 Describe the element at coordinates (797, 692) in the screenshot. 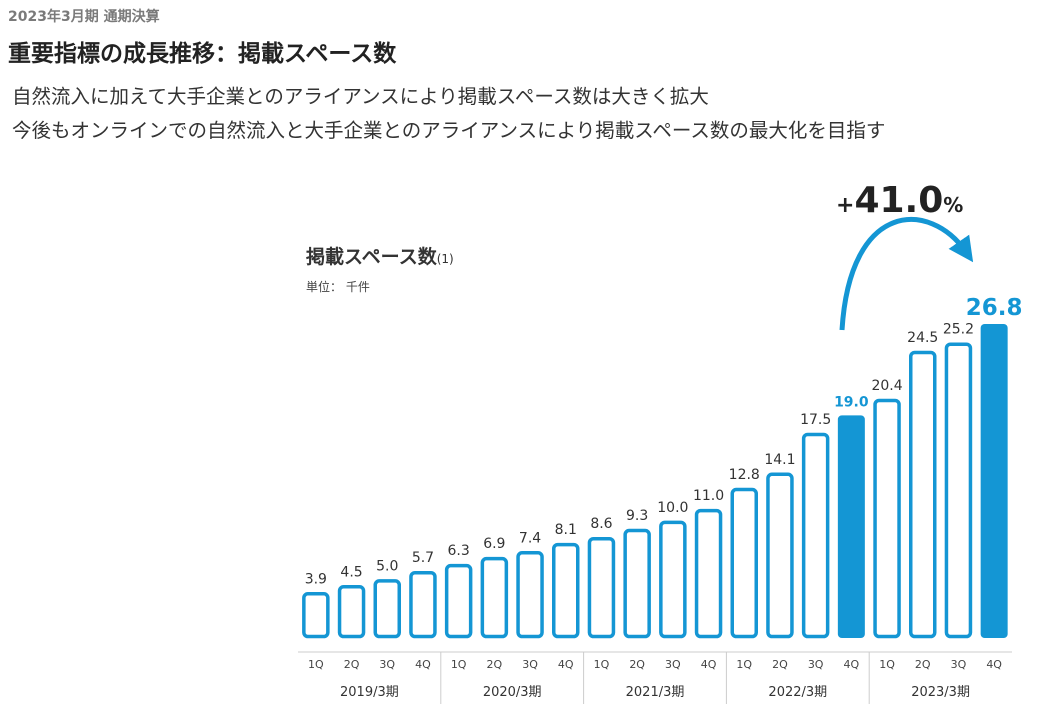

I see `x-group-label: 2022/3期` at that location.